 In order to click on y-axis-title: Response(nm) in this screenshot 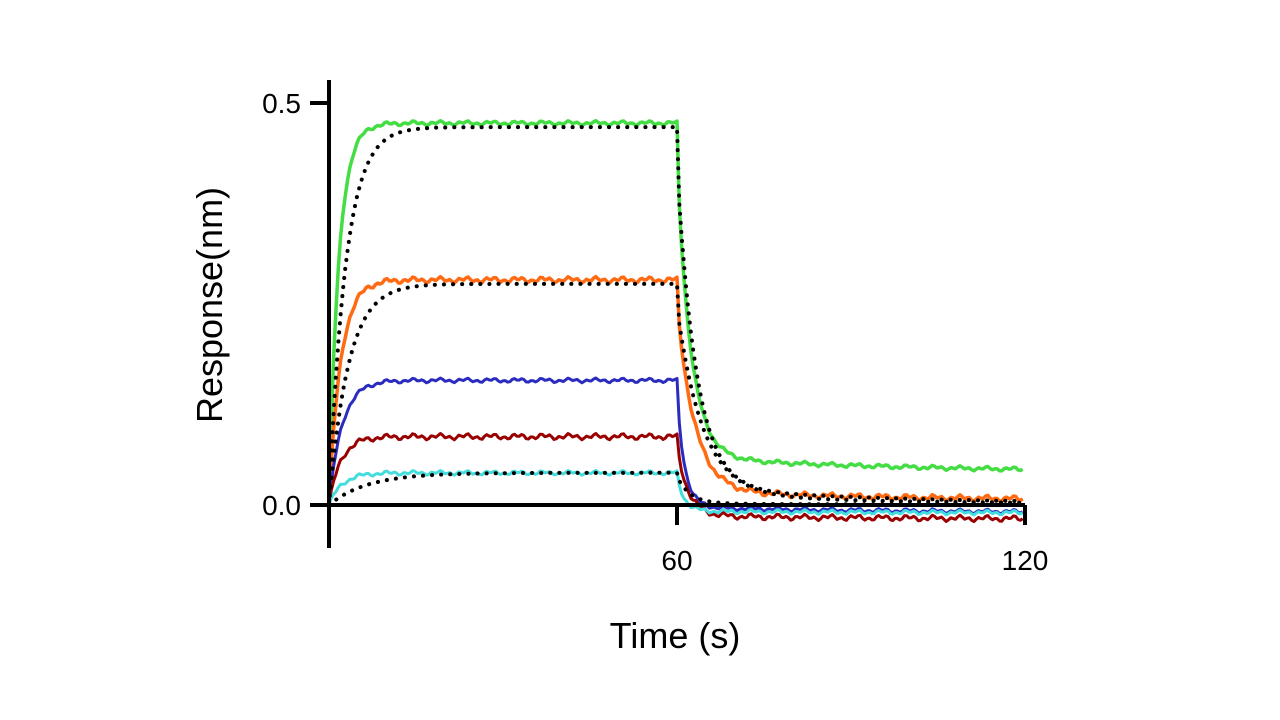, I will do `click(209, 305)`.